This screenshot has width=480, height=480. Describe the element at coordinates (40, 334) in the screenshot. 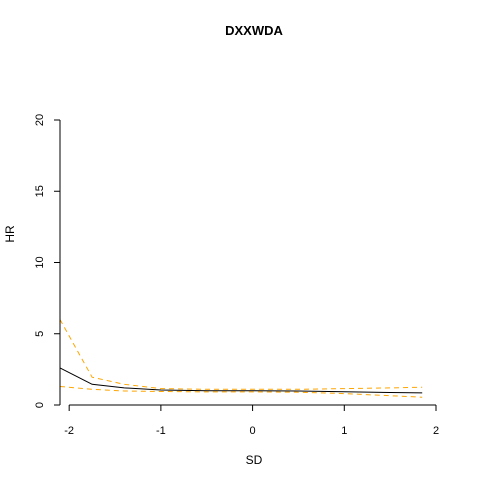

I see `y-tick-label: 5` at that location.